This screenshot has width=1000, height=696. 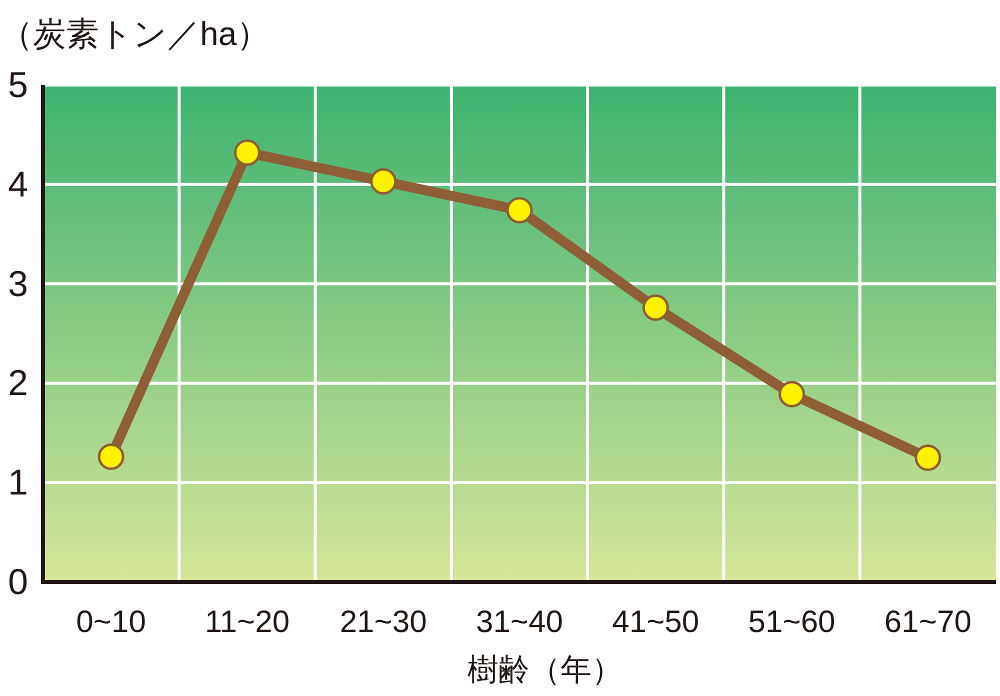 I want to click on x-axis-title: 樹齢（年）, so click(x=545, y=669).